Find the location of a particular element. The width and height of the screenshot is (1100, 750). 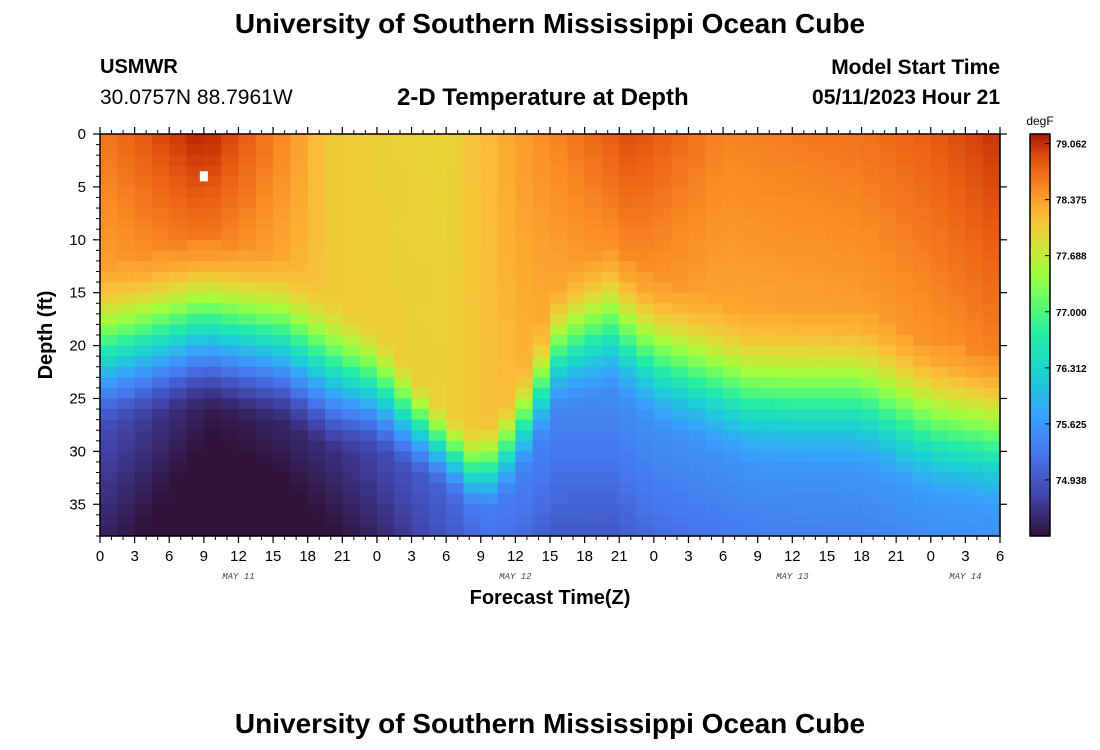

day-label: MAY 13 is located at coordinates (792, 577).